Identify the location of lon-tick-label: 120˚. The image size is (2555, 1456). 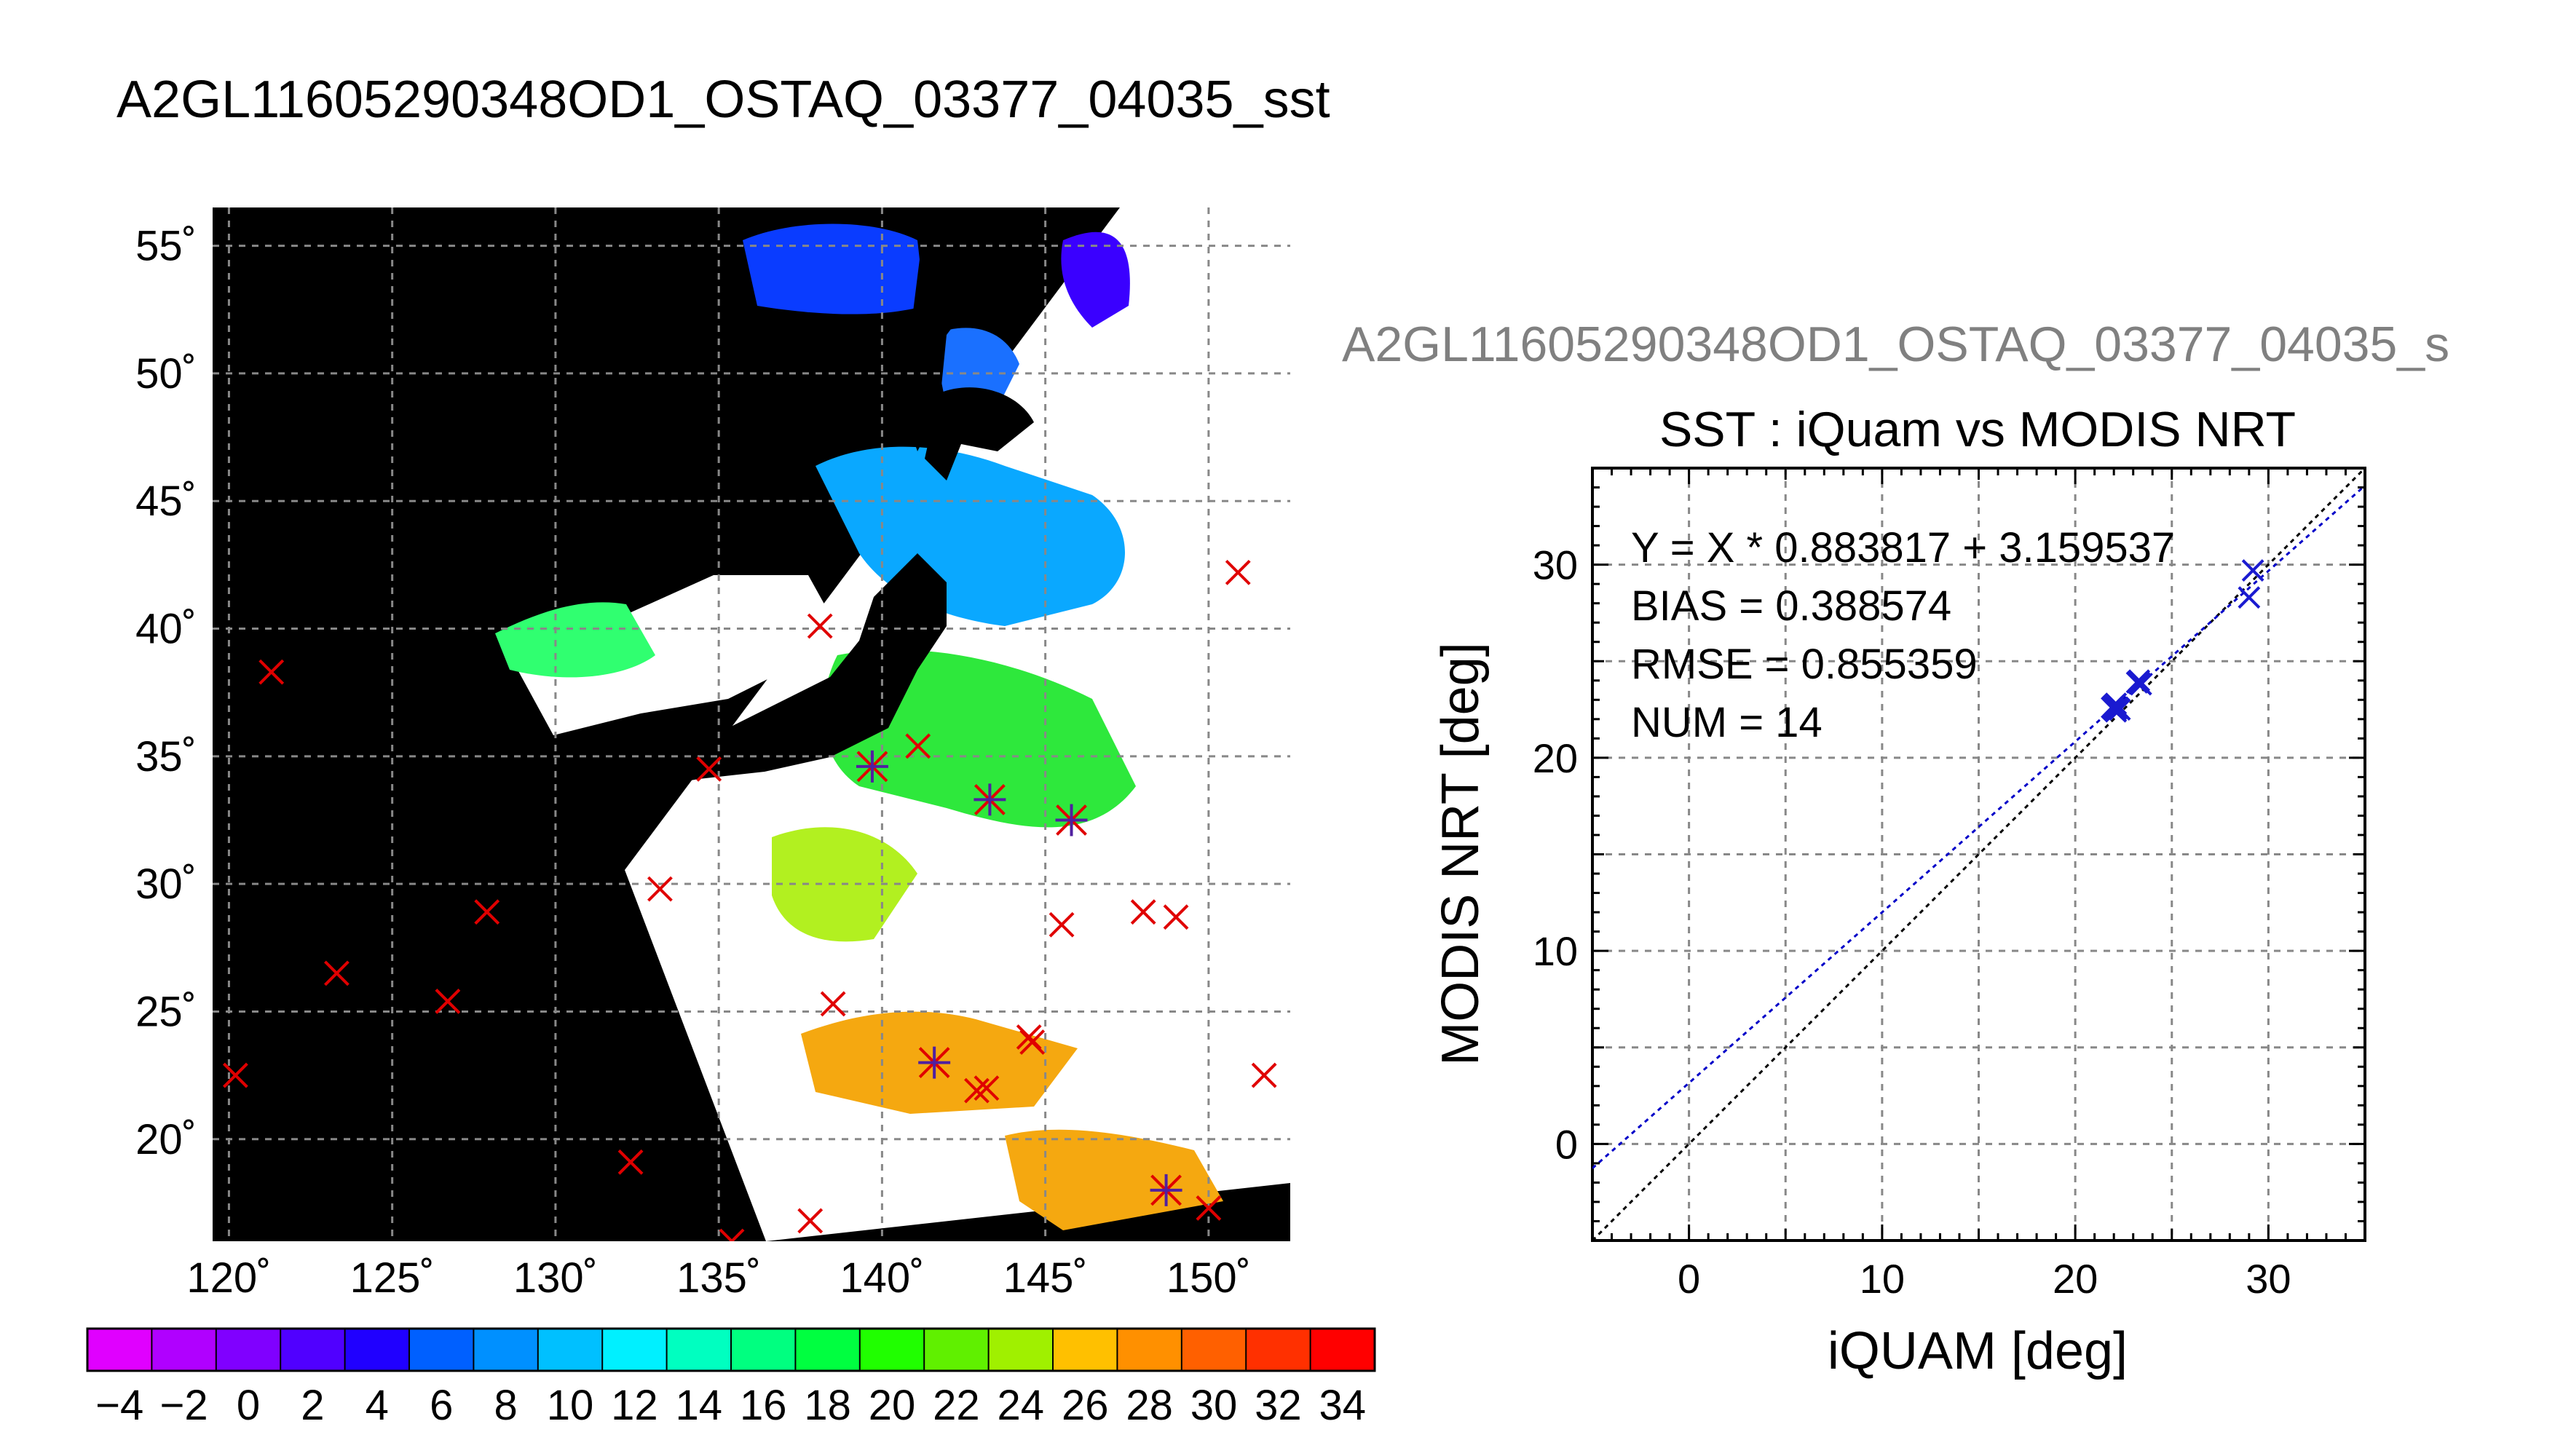
(228, 1278).